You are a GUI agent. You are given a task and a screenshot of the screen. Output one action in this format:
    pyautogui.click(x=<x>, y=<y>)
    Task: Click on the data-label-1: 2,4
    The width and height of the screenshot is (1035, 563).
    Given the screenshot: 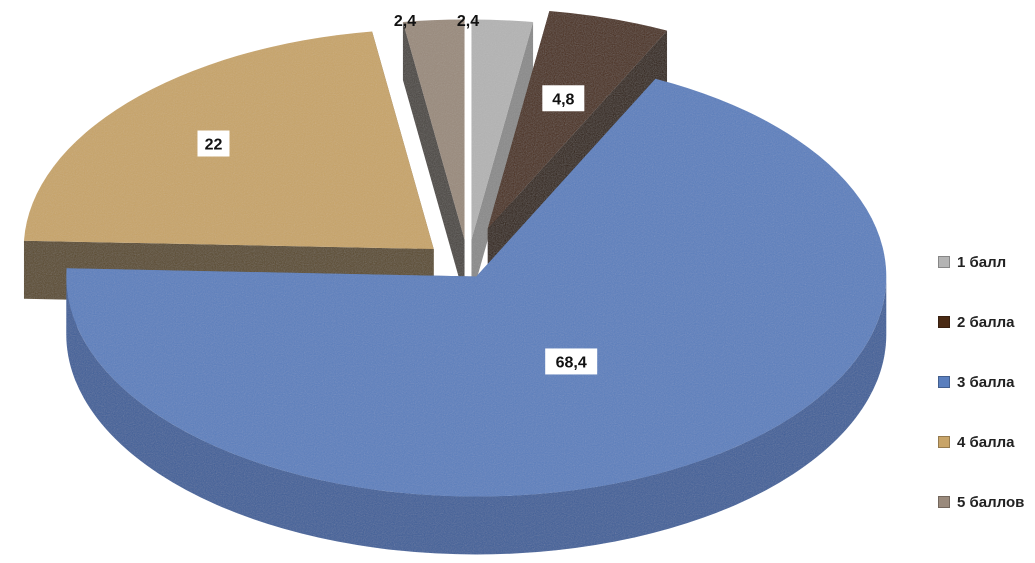 What is the action you would take?
    pyautogui.click(x=468, y=21)
    